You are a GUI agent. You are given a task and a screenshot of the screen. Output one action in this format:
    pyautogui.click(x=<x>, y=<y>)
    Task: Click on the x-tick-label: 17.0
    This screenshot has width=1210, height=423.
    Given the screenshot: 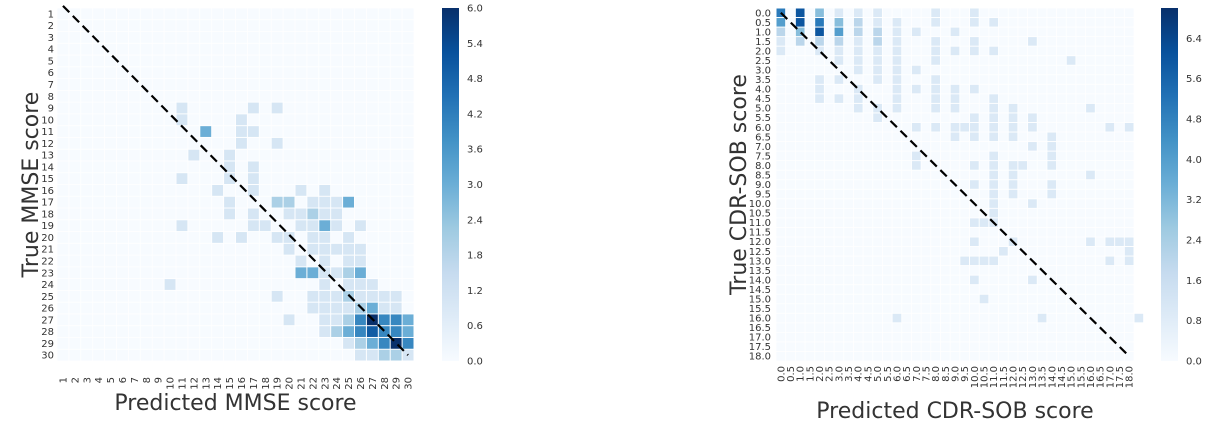 What is the action you would take?
    pyautogui.click(x=1110, y=377)
    